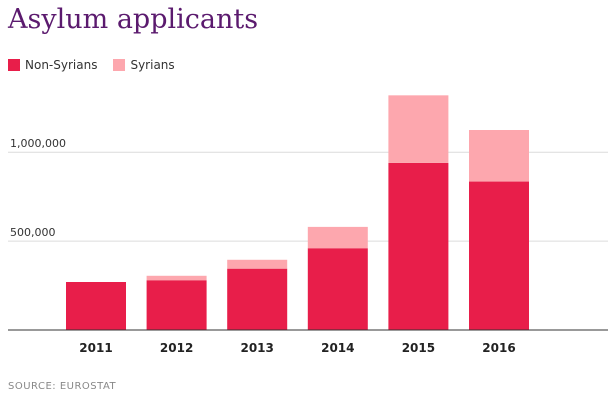 This screenshot has width=616, height=408. I want to click on bar-non-syrians-2013, so click(257, 299).